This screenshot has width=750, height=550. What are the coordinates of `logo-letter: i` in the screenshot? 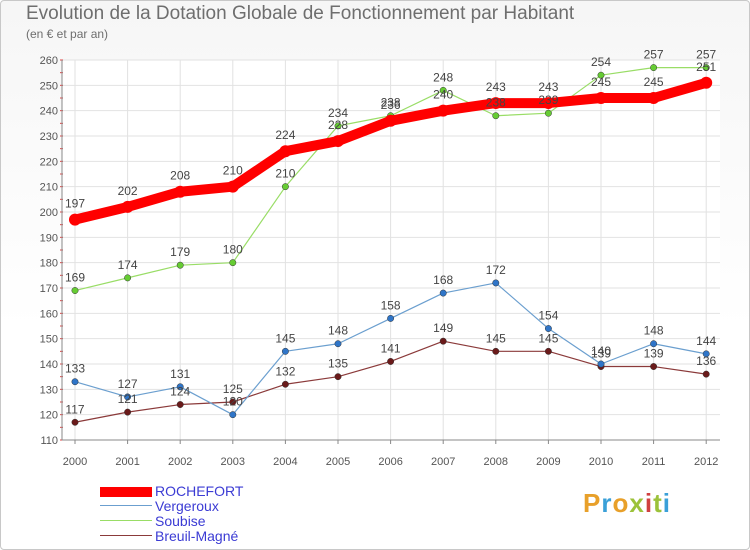 It's located at (649, 503).